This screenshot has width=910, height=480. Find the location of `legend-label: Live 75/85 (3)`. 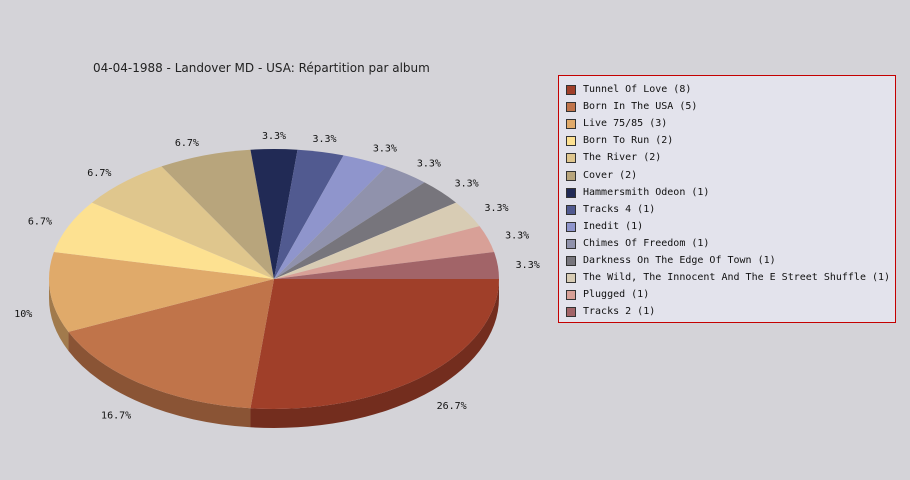

legend-label: Live 75/85 (3) is located at coordinates (625, 124).